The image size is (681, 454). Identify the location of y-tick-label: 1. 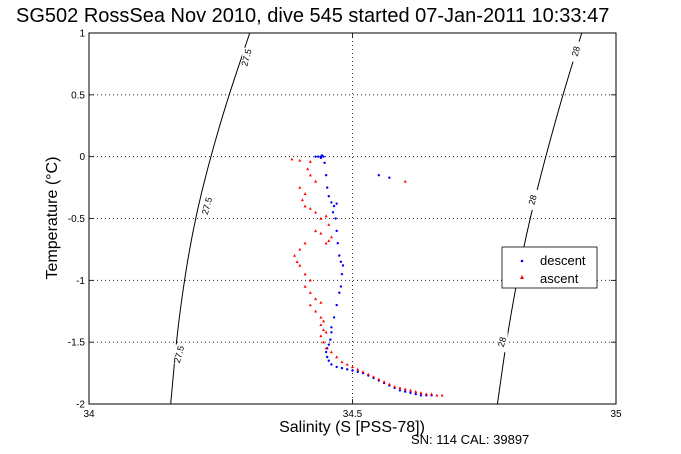
(82, 34).